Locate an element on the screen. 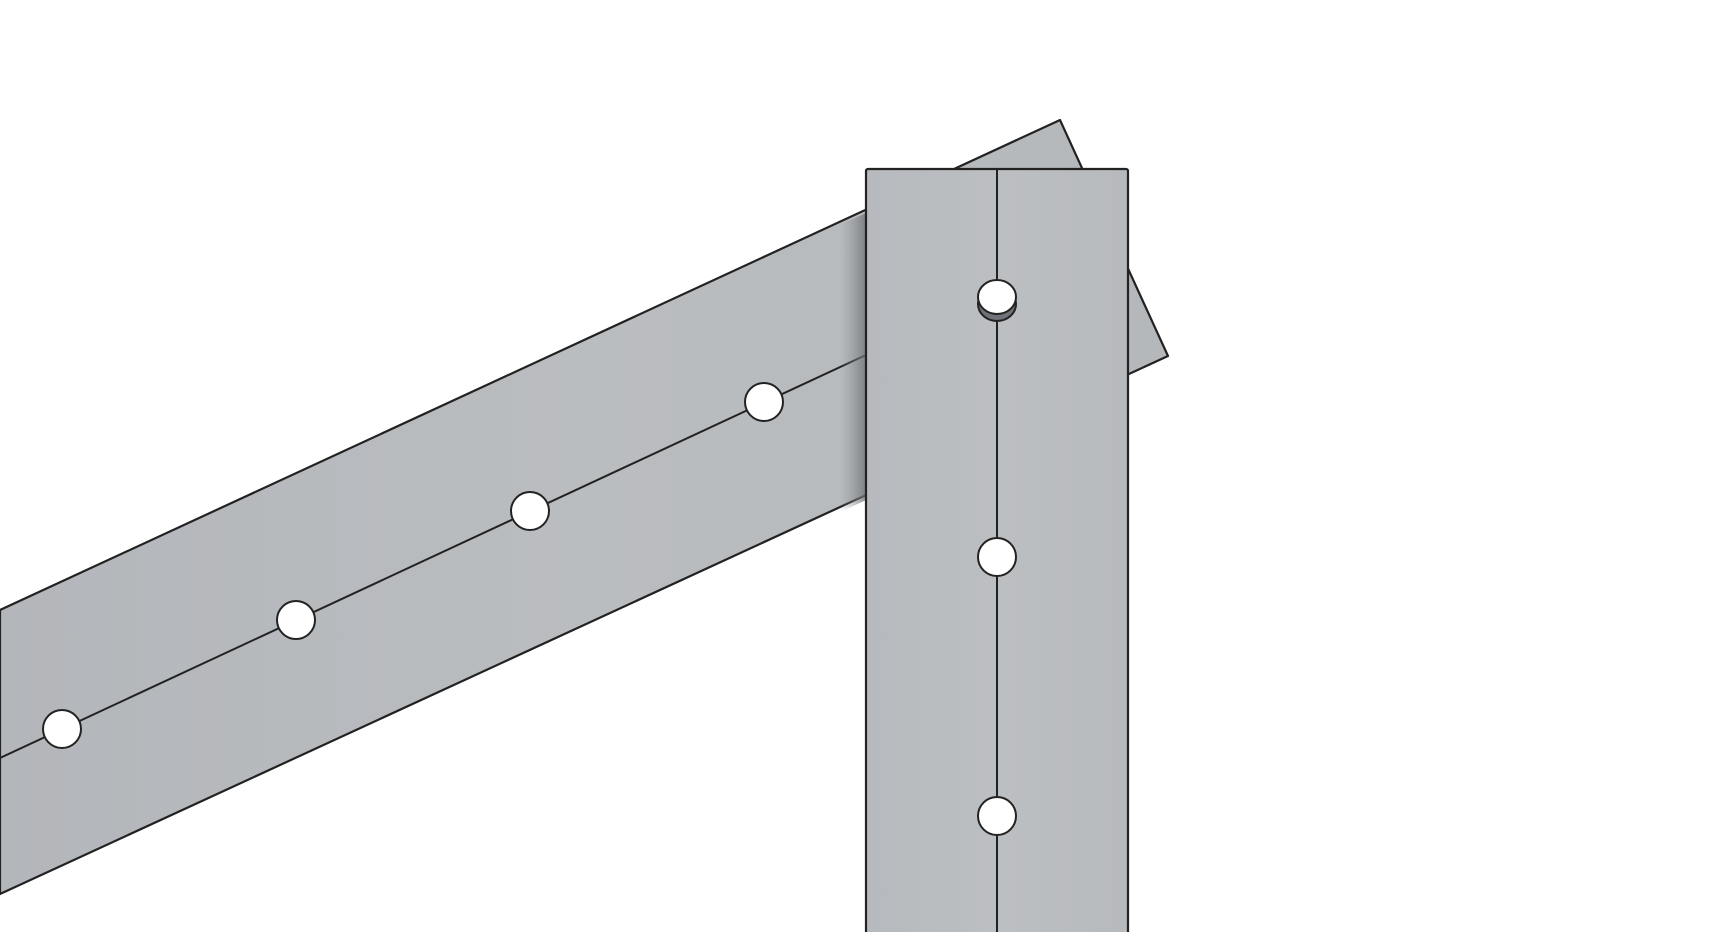  post-shadow is located at coordinates (853, 362).